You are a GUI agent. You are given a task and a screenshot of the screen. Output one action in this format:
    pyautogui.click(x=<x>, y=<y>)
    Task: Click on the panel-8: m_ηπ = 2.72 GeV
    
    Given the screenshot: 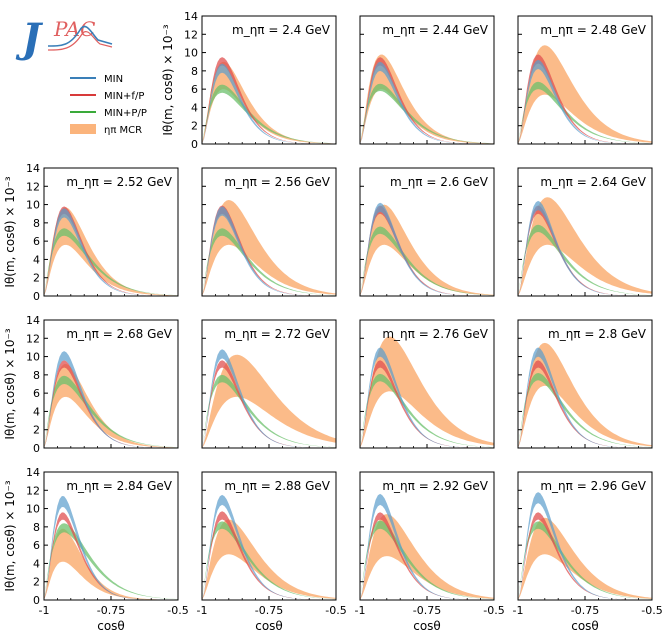 What is the action you would take?
    pyautogui.click(x=269, y=384)
    